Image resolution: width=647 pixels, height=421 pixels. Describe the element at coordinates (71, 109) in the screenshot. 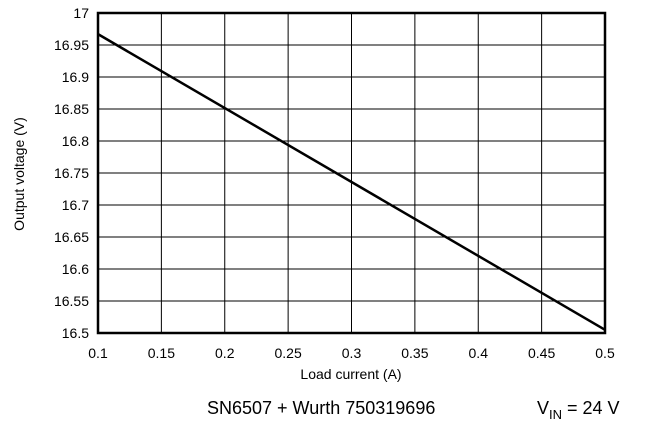

I see `y-tick-label: 16.85` at that location.